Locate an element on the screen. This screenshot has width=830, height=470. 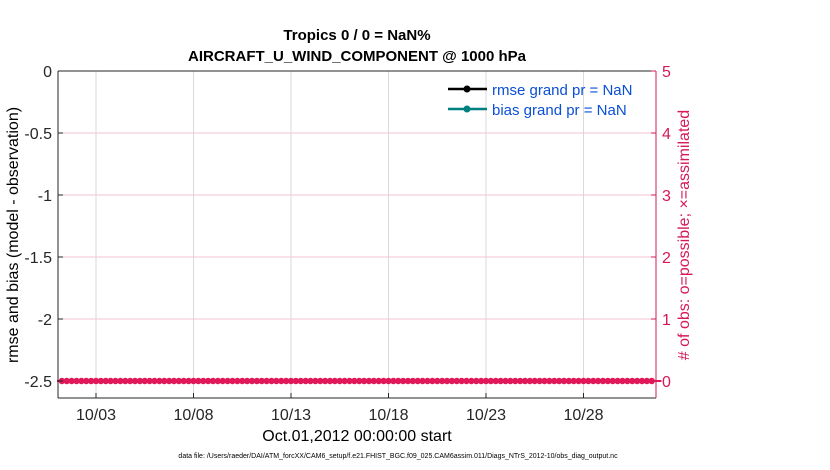
x-tick-label: 10/28 is located at coordinates (583, 415).